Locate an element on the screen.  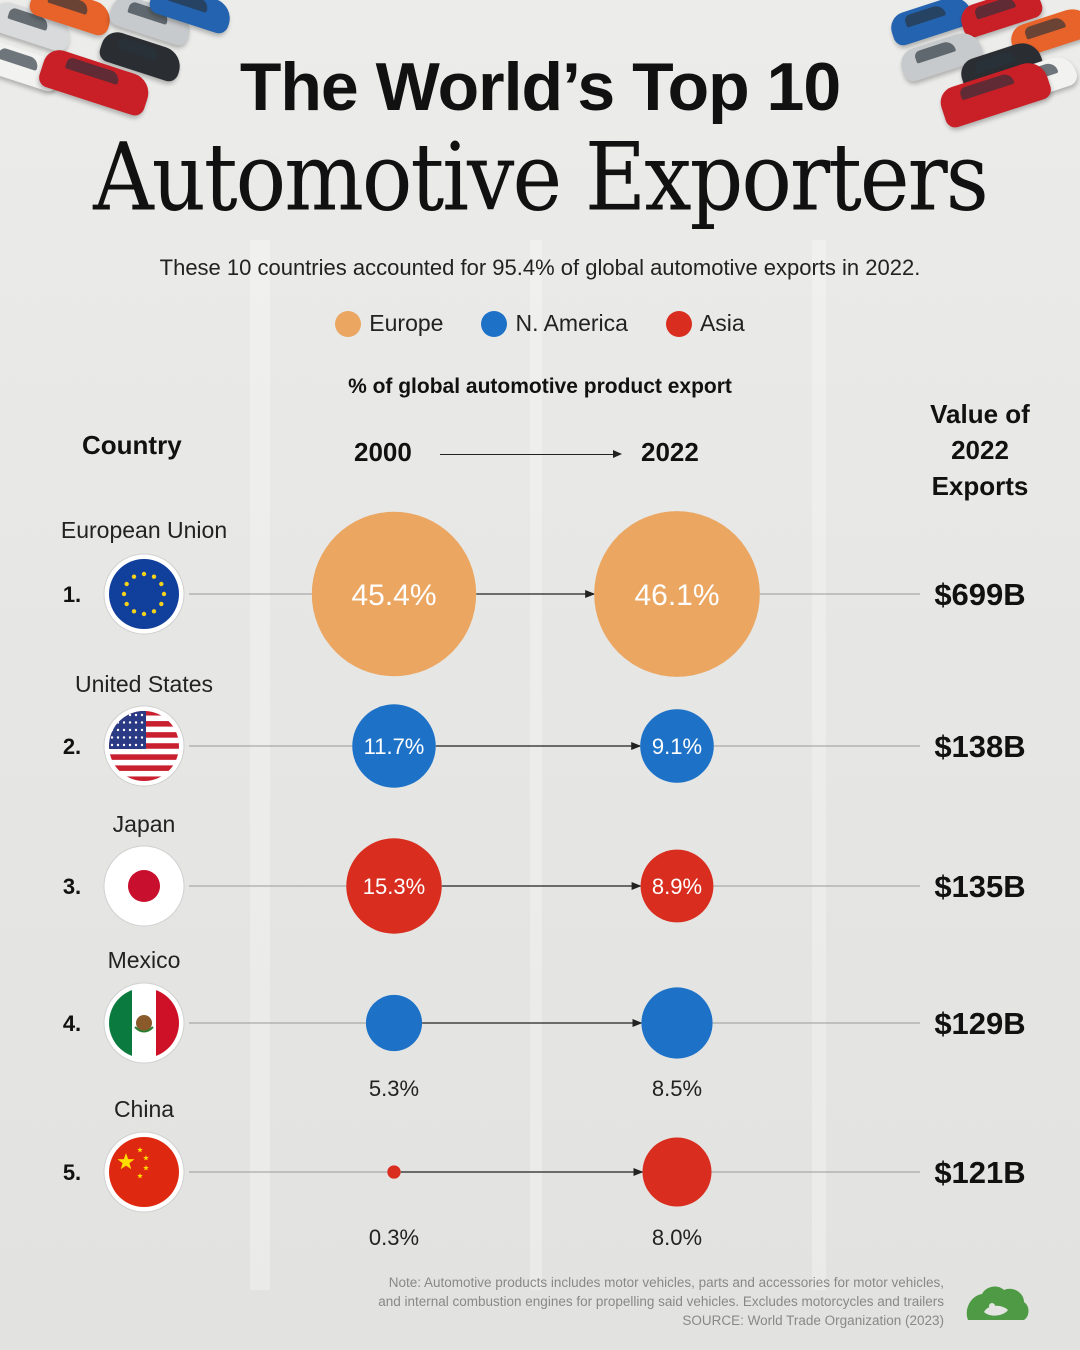
year-end-header: 2022 is located at coordinates (670, 452).